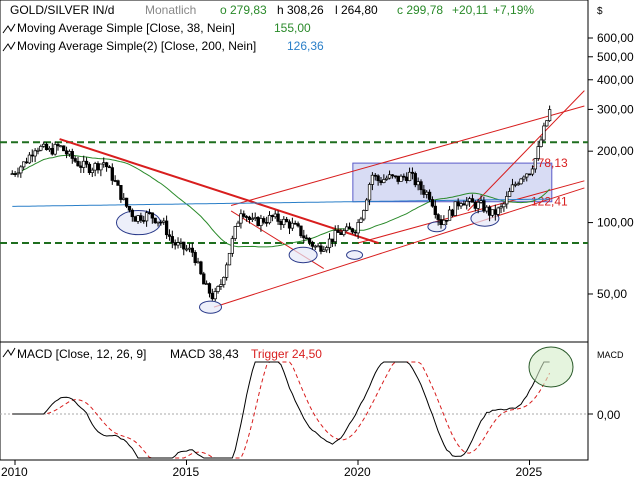 The image size is (640, 480). What do you see at coordinates (186, 472) in the screenshot?
I see `year-tick-label: 2015` at bounding box center [186, 472].